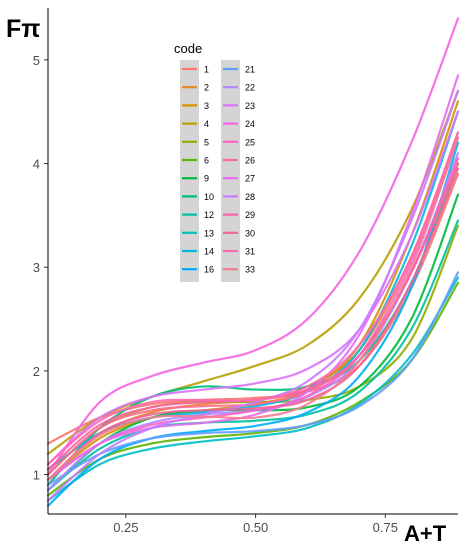 The width and height of the screenshot is (462, 550). Describe the element at coordinates (195, 142) in the screenshot. I see `legend-item-5: 5` at that location.